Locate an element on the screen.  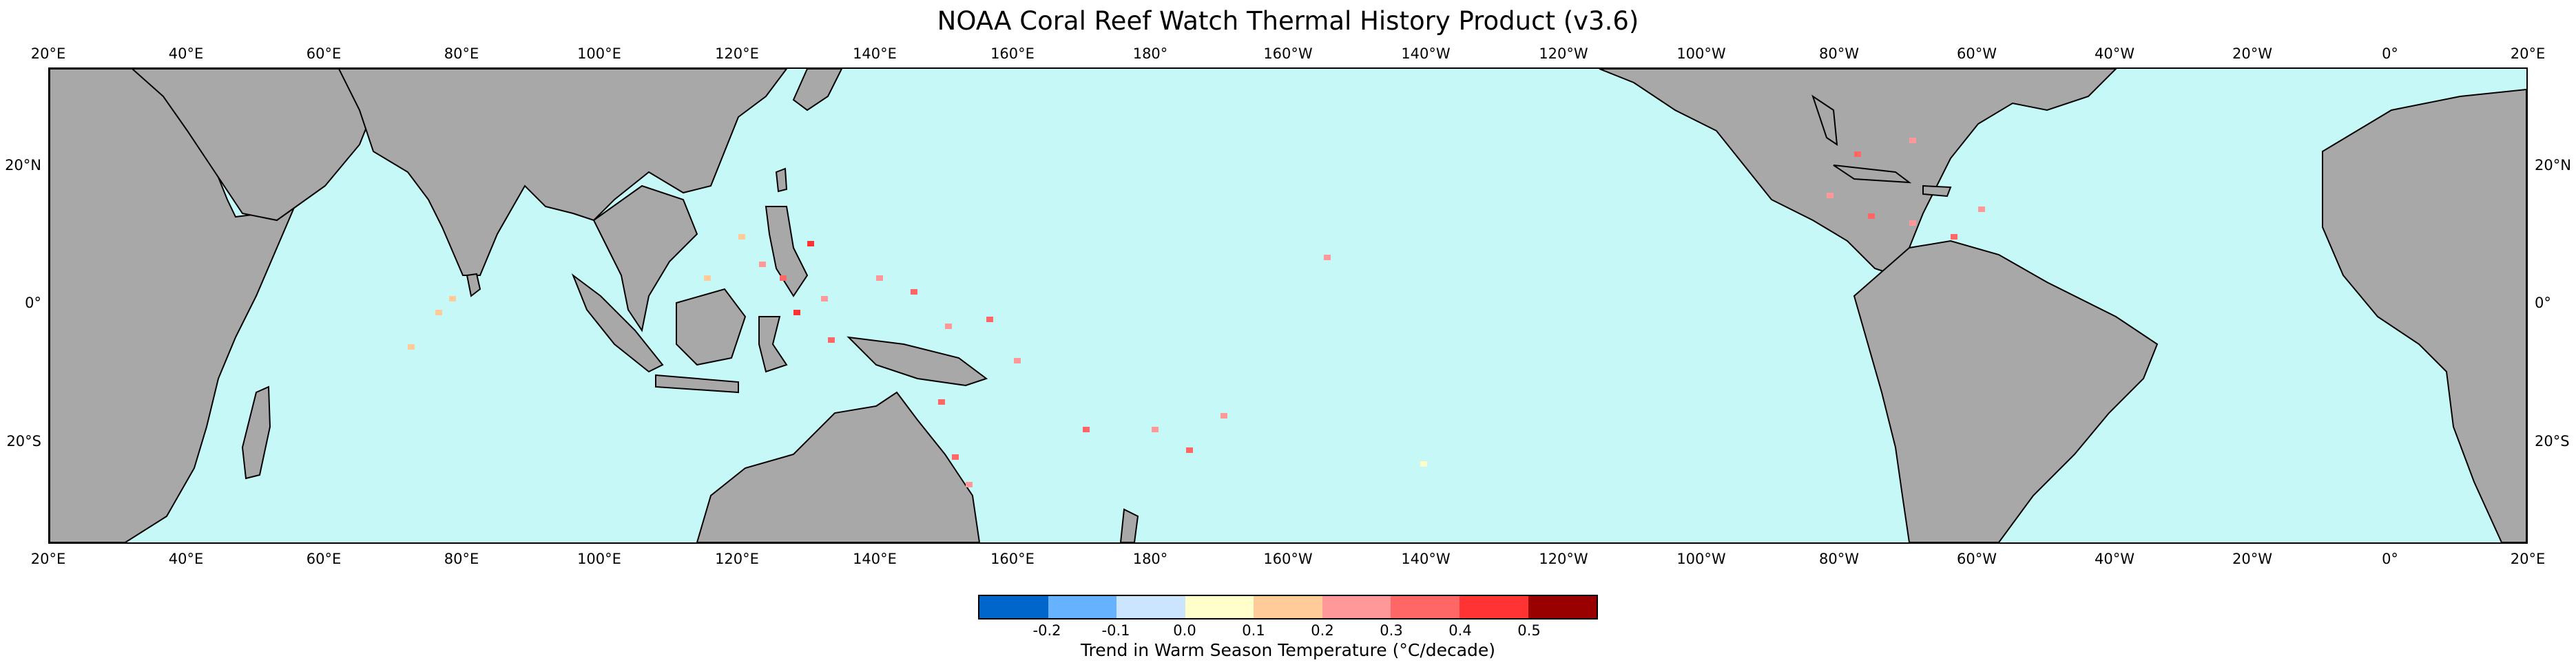
lon-tick-top: 100°W is located at coordinates (1701, 53).